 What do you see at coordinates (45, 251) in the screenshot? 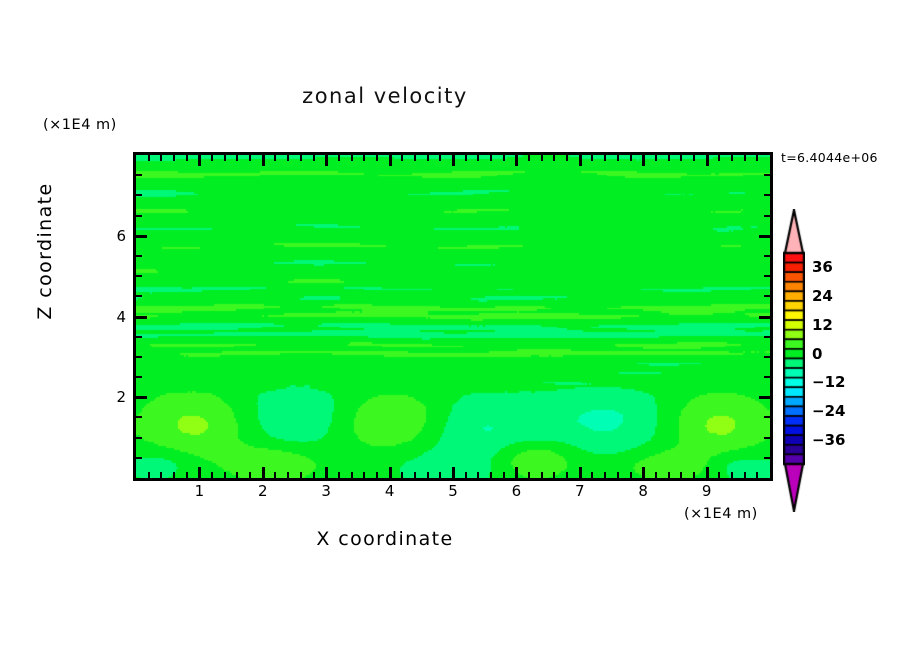
I see `y-axis-title: Z coordinate` at bounding box center [45, 251].